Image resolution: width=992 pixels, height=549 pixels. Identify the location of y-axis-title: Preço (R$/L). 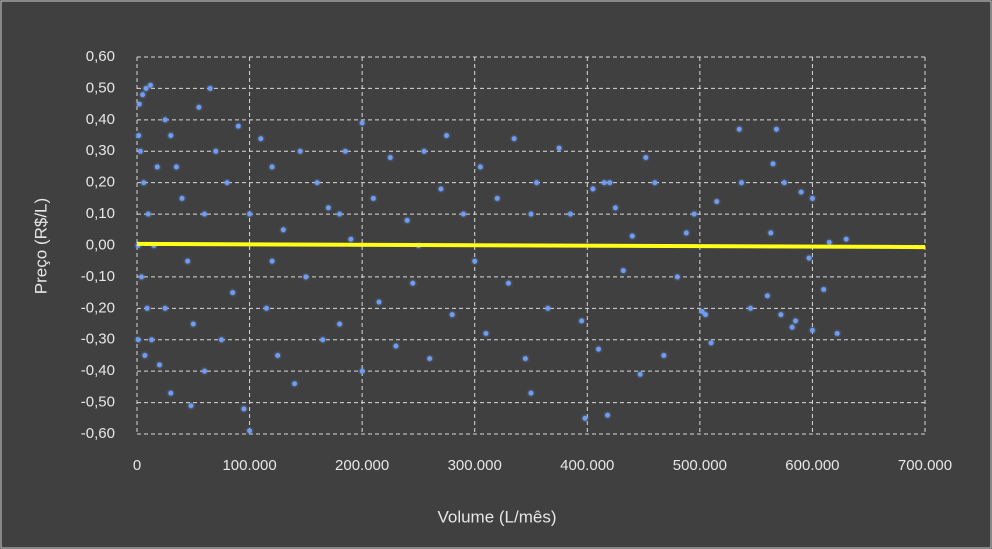
(40, 246).